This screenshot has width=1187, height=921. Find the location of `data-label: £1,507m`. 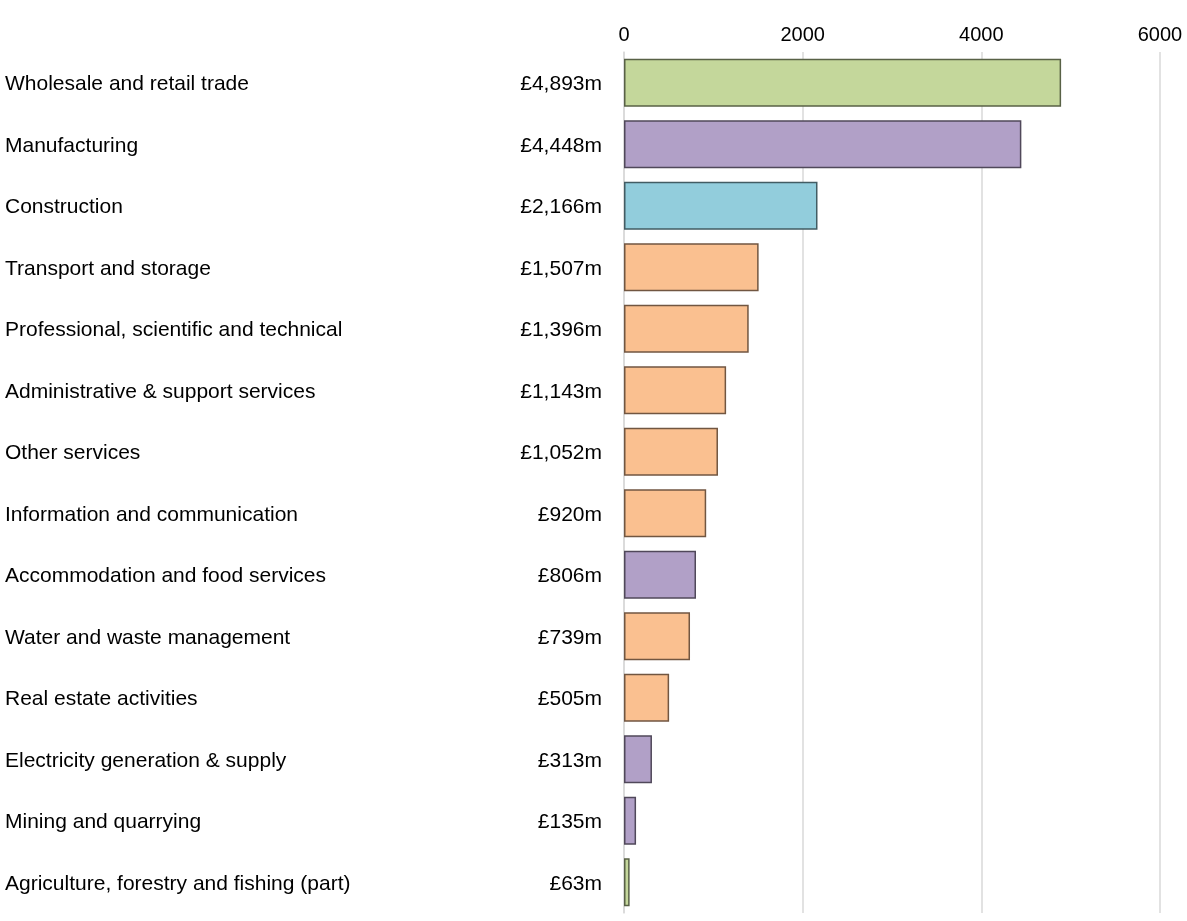

data-label: £1,507m is located at coordinates (561, 267).